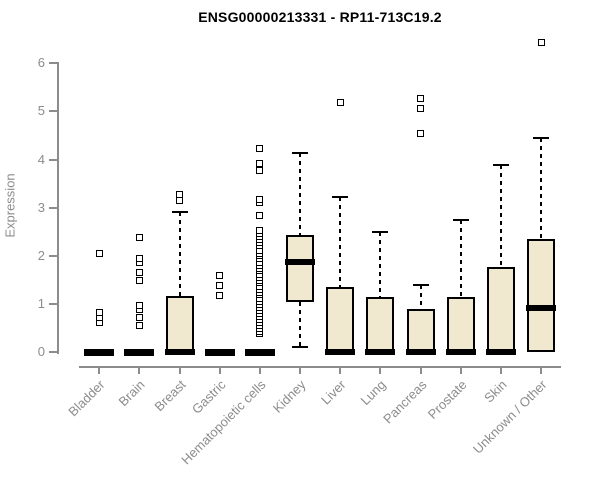 The height and width of the screenshot is (500, 600). What do you see at coordinates (320, 367) in the screenshot?
I see `x-axis-line` at bounding box center [320, 367].